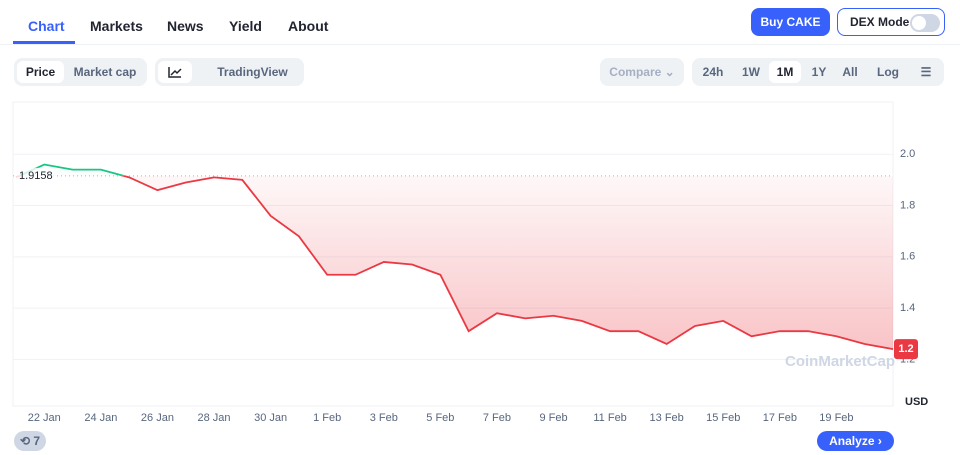 The width and height of the screenshot is (960, 455). What do you see at coordinates (105, 72) in the screenshot?
I see `metric-option: Market cap` at bounding box center [105, 72].